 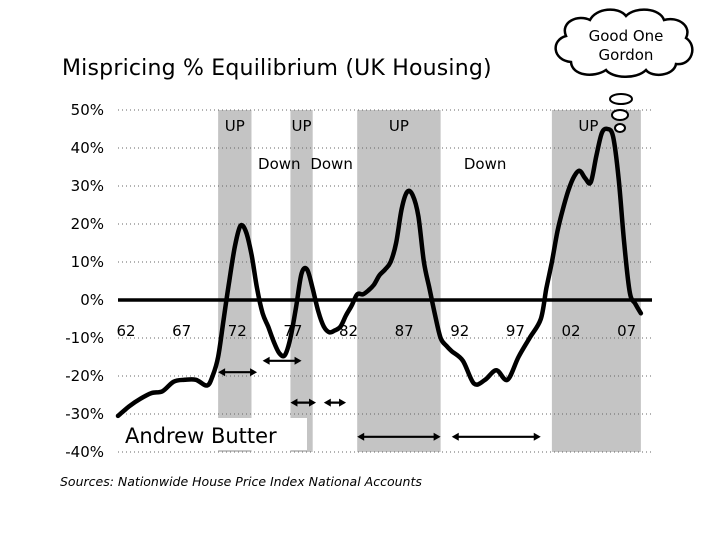 I want to click on x-axis-ticks: 62 67 72 77 82 87 92 97 02 07, so click(x=376, y=331).